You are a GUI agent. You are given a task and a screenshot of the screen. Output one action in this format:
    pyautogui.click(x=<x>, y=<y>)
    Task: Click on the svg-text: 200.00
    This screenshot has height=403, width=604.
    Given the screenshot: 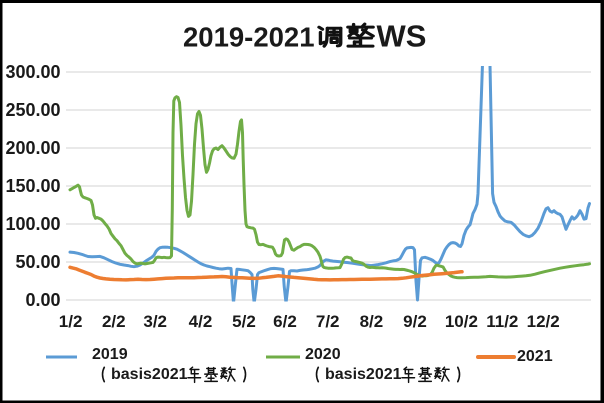 What is the action you would take?
    pyautogui.click(x=32, y=148)
    